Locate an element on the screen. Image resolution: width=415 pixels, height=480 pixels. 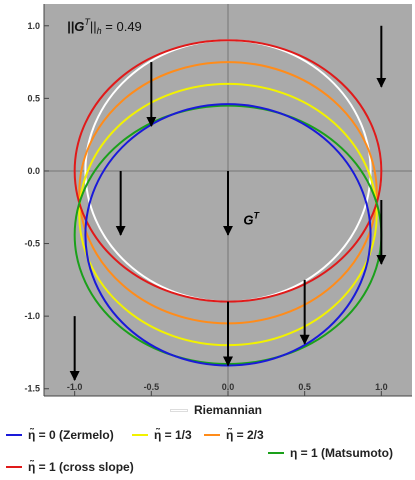
x-tick-label-4: 1.0 is located at coordinates (381, 387).